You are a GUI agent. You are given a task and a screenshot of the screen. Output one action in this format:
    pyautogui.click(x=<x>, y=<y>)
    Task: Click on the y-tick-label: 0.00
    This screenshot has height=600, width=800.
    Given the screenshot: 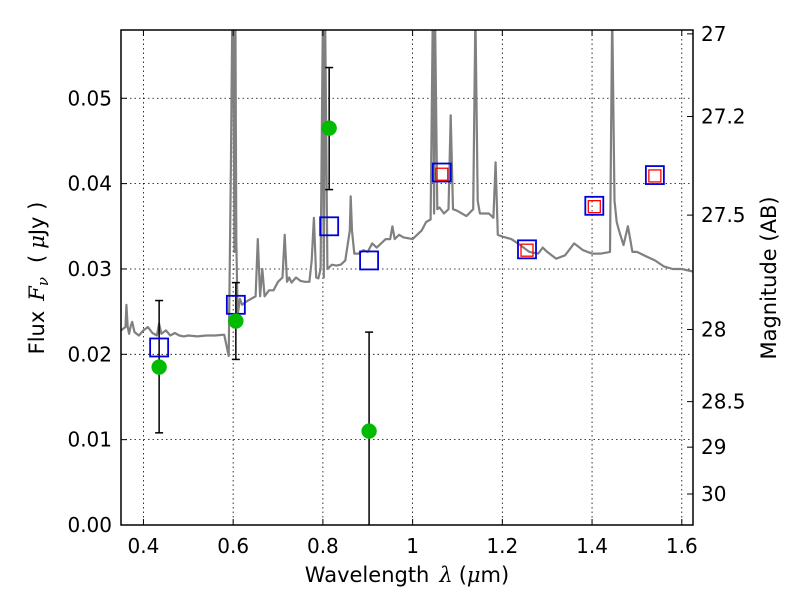 What is the action you would take?
    pyautogui.click(x=89, y=525)
    